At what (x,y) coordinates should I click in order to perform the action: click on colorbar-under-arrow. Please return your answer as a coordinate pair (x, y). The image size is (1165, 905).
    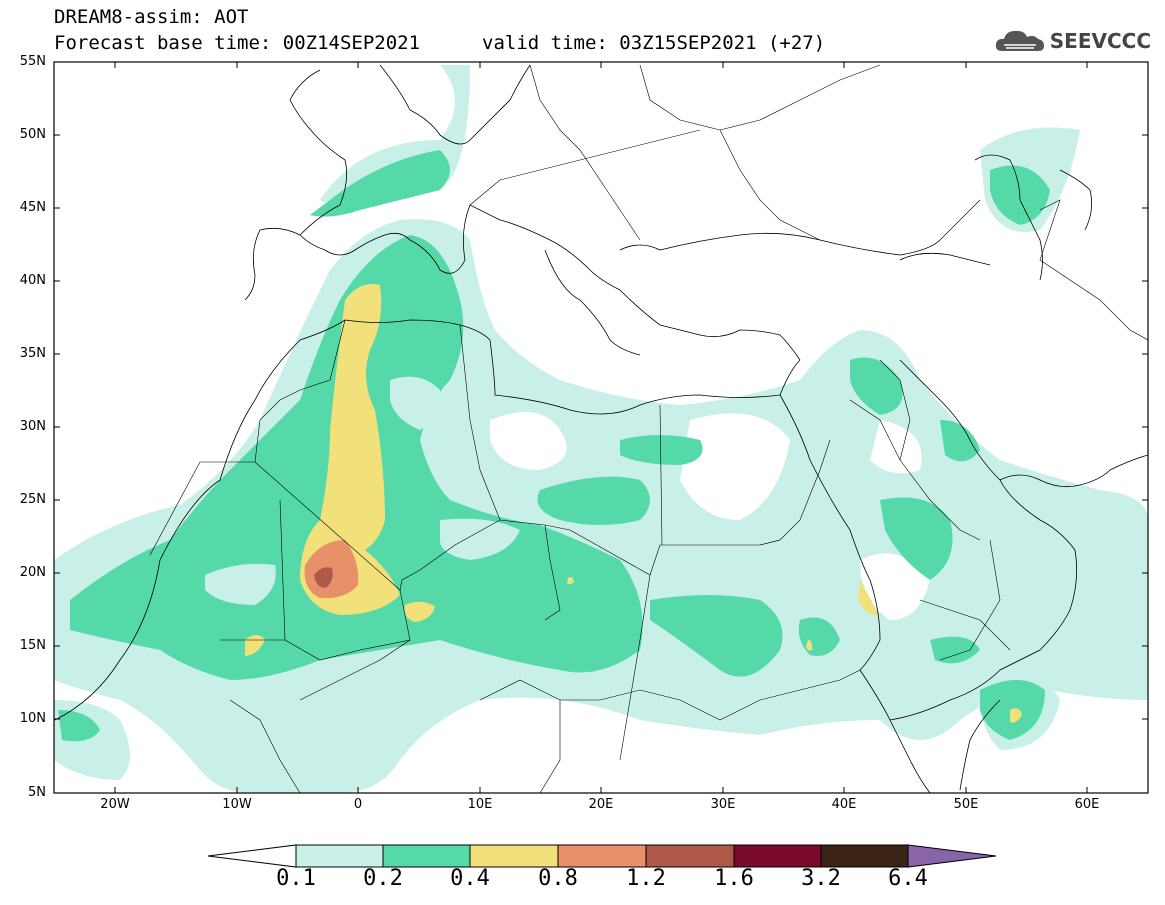
    Looking at the image, I should click on (252, 856).